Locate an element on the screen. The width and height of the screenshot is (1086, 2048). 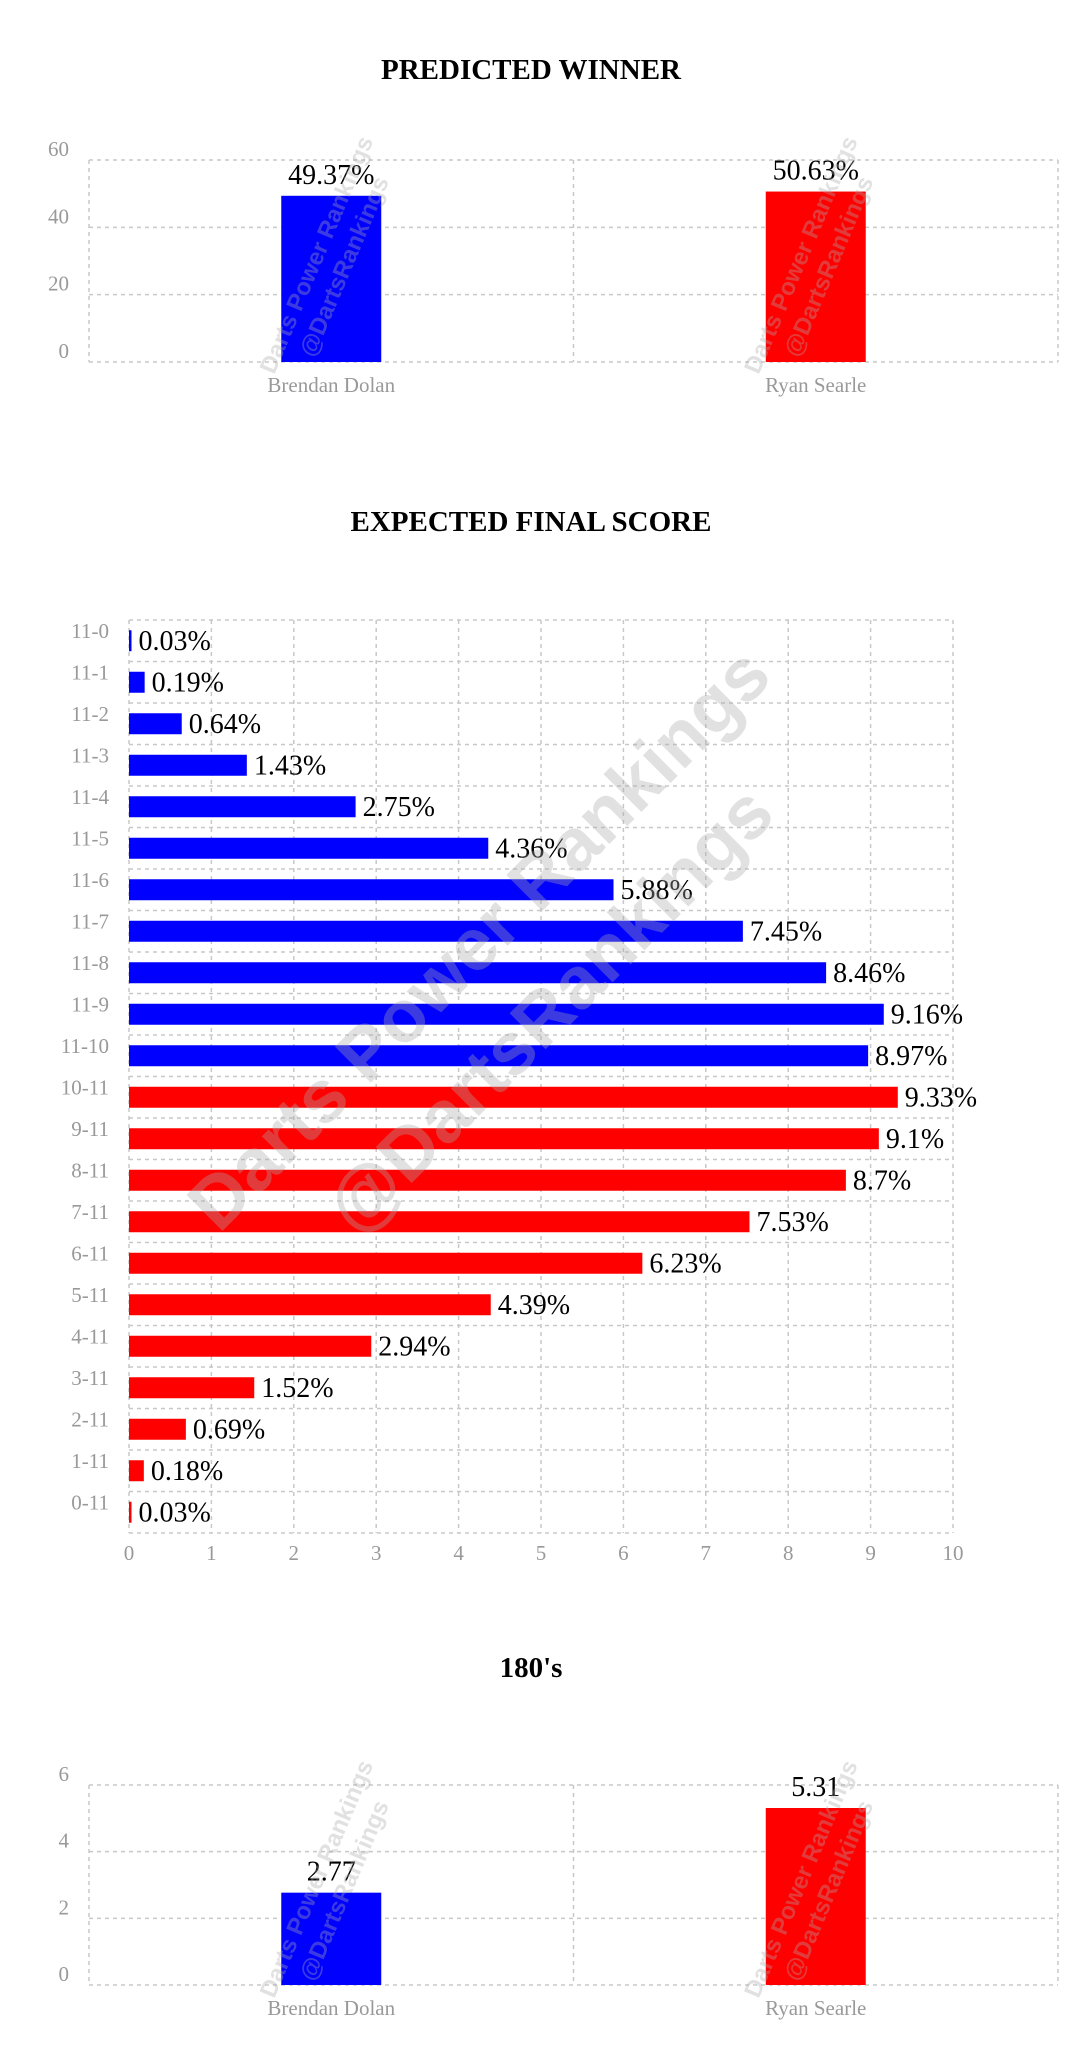
data-label: 2.94% is located at coordinates (414, 1346).